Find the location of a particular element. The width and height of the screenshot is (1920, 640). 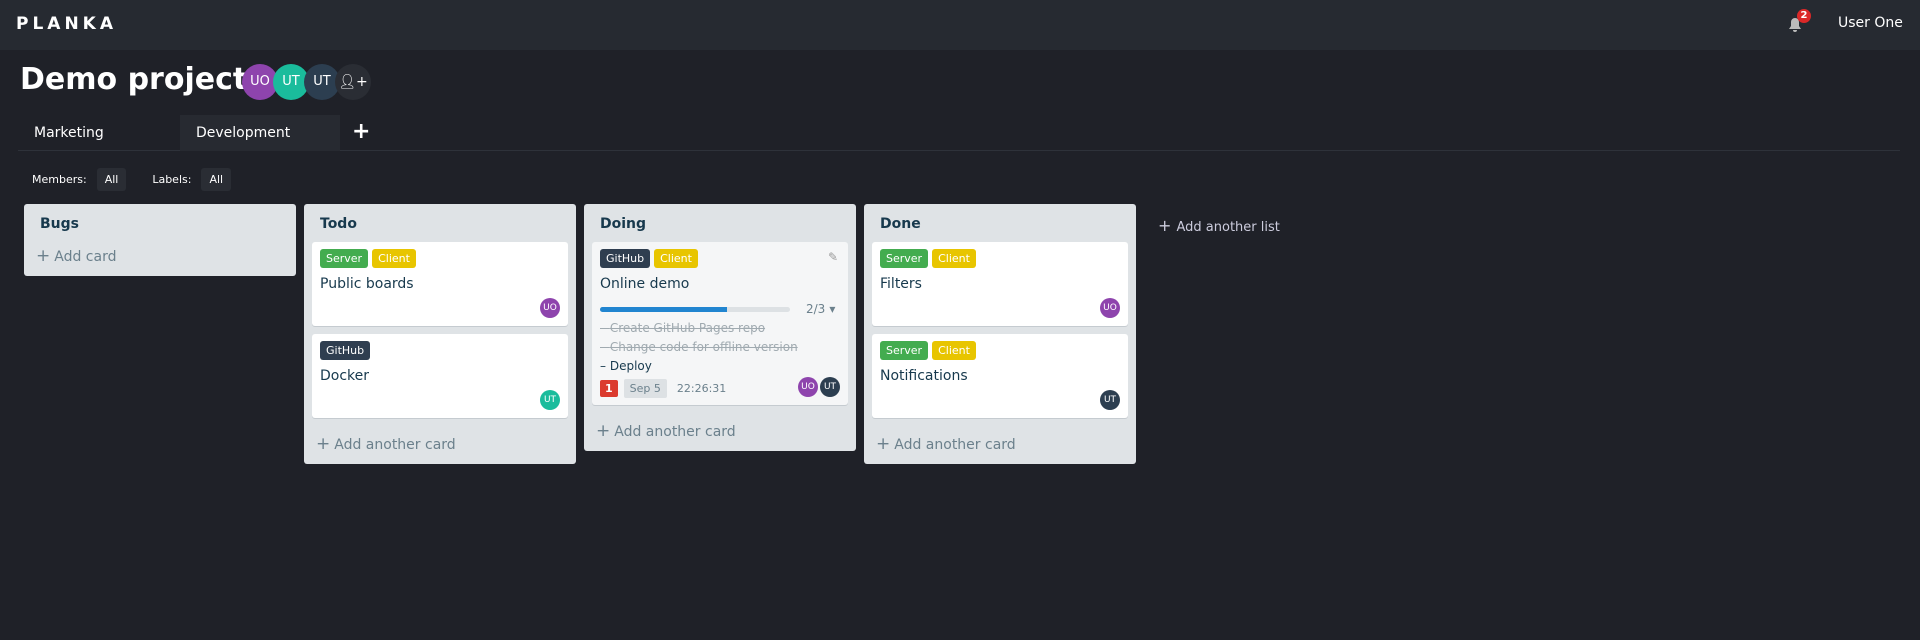

task-item: – Create GitHub Pages repo is located at coordinates (683, 328).